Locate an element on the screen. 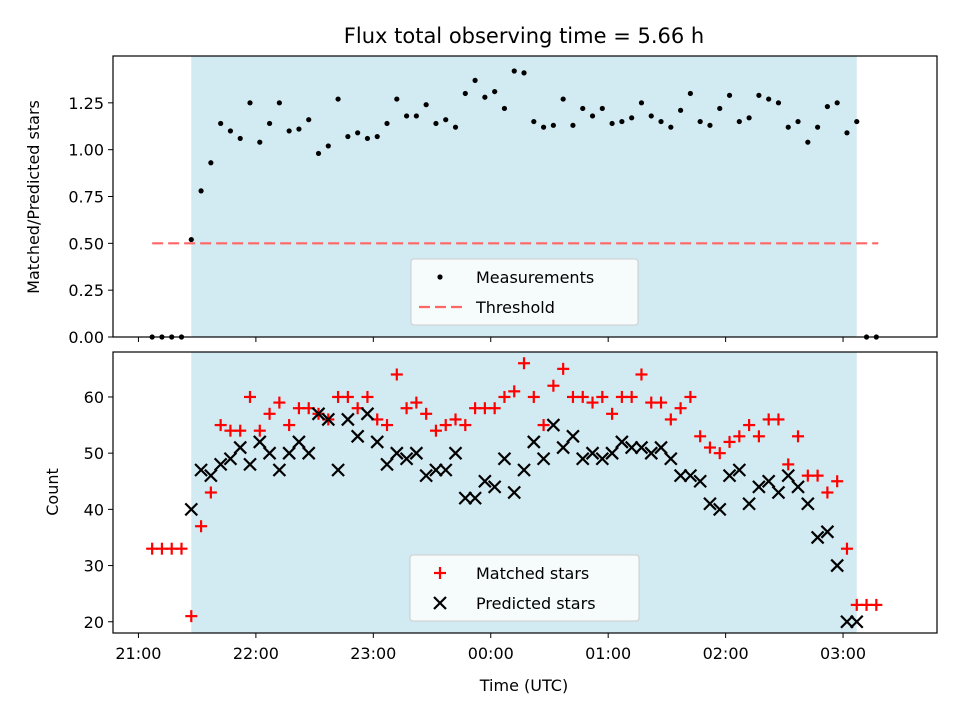  legend-predicted-marker is located at coordinates (440, 603).